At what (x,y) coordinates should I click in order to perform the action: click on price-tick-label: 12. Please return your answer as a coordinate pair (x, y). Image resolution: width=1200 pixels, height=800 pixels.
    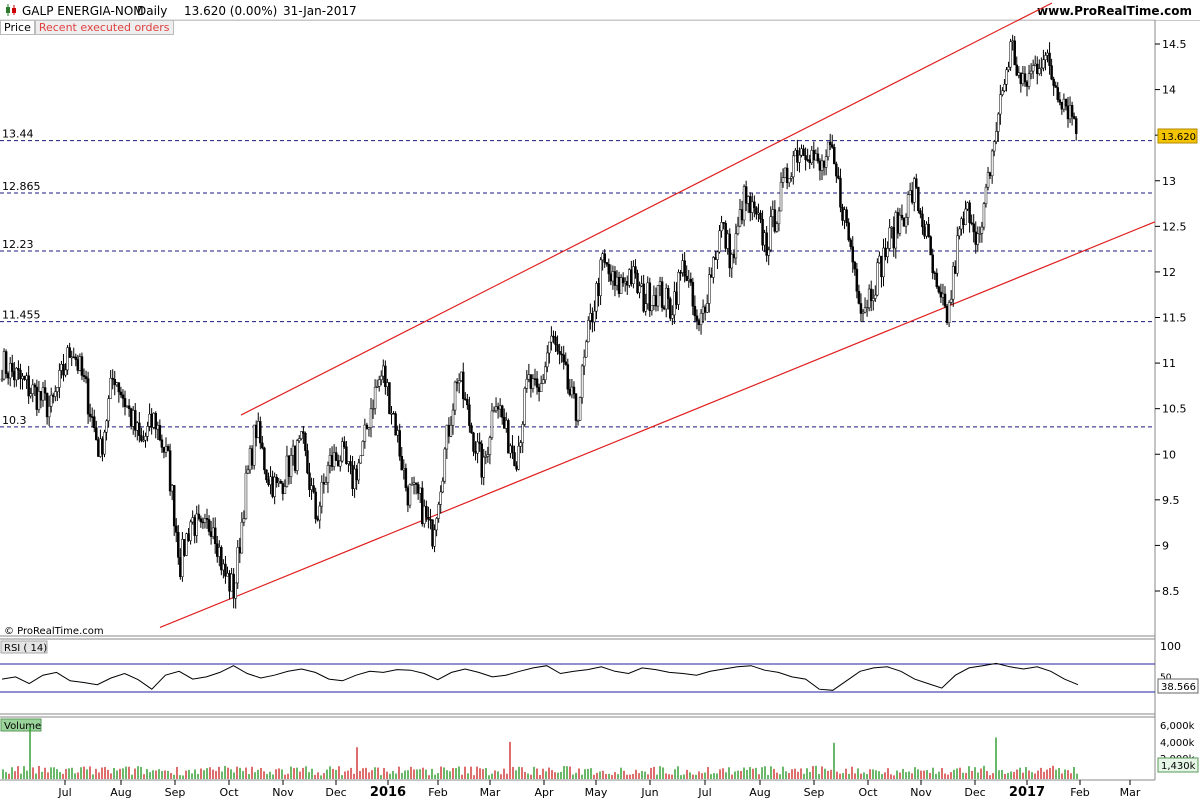
    Looking at the image, I should click on (1169, 272).